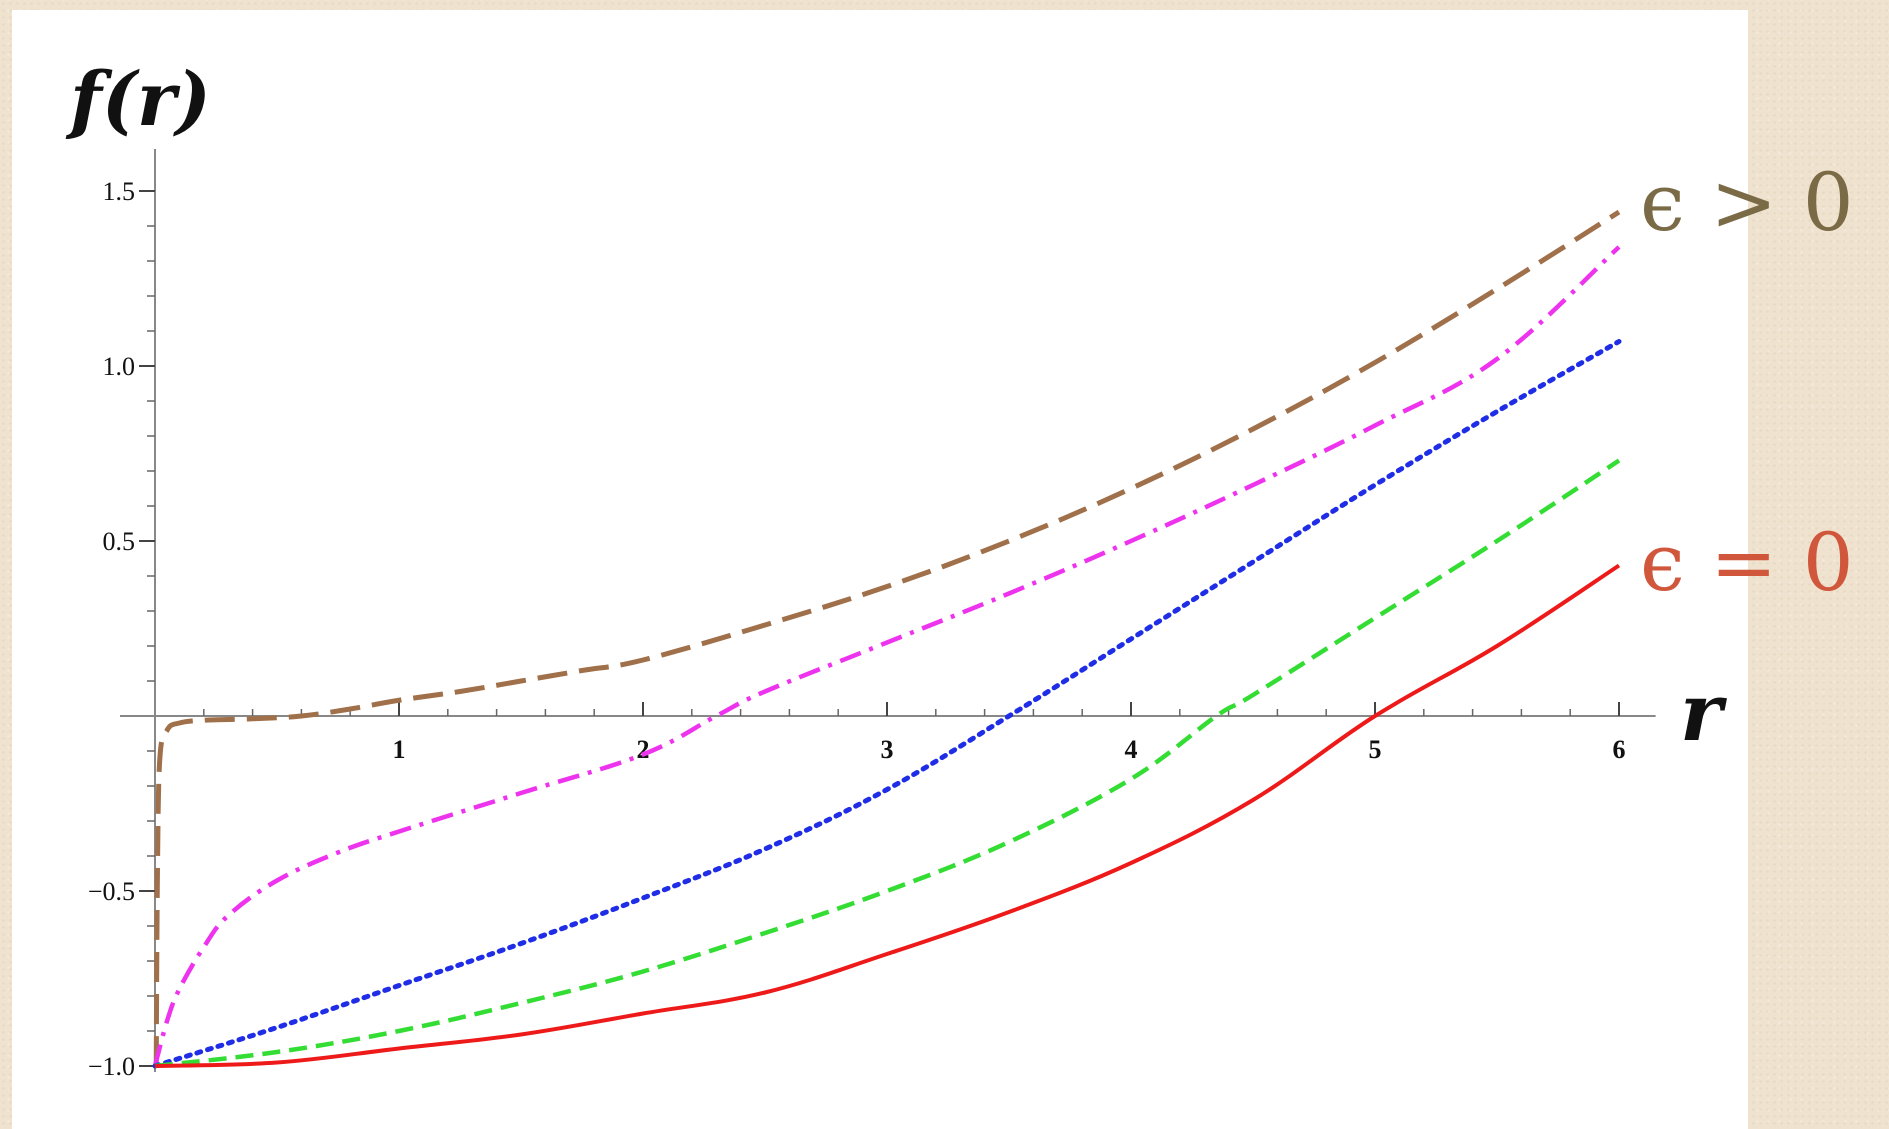 The height and width of the screenshot is (1129, 1889). What do you see at coordinates (119, 191) in the screenshot?
I see `y-tick-label: 1.5` at bounding box center [119, 191].